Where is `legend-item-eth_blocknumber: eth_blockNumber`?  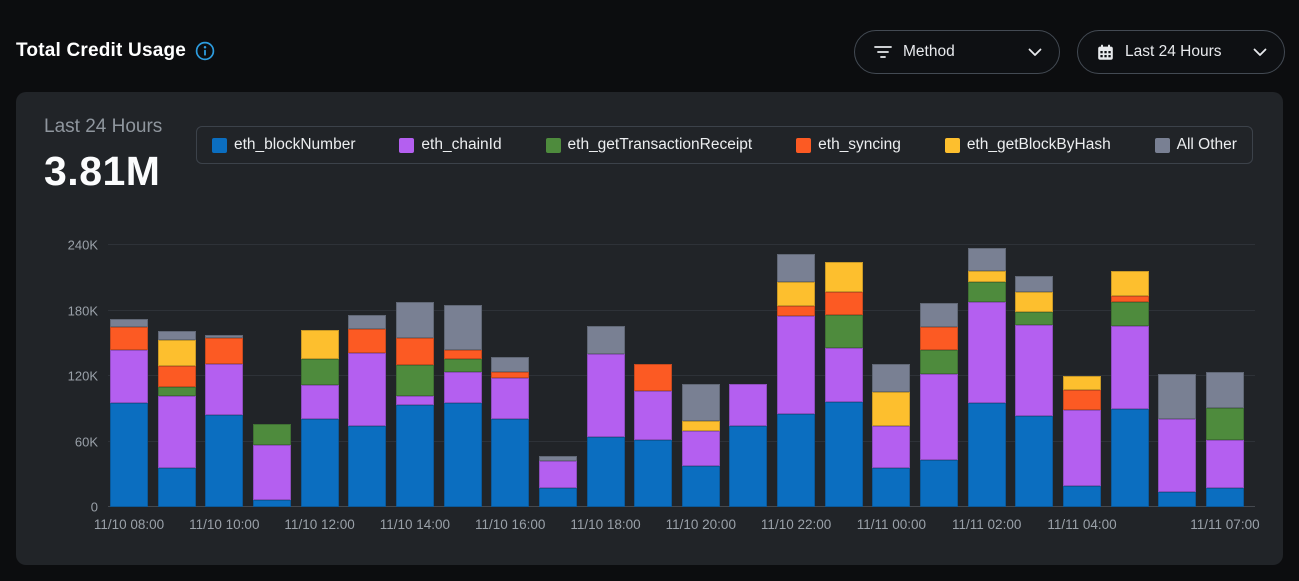 legend-item-eth_blocknumber: eth_blockNumber is located at coordinates (283, 145).